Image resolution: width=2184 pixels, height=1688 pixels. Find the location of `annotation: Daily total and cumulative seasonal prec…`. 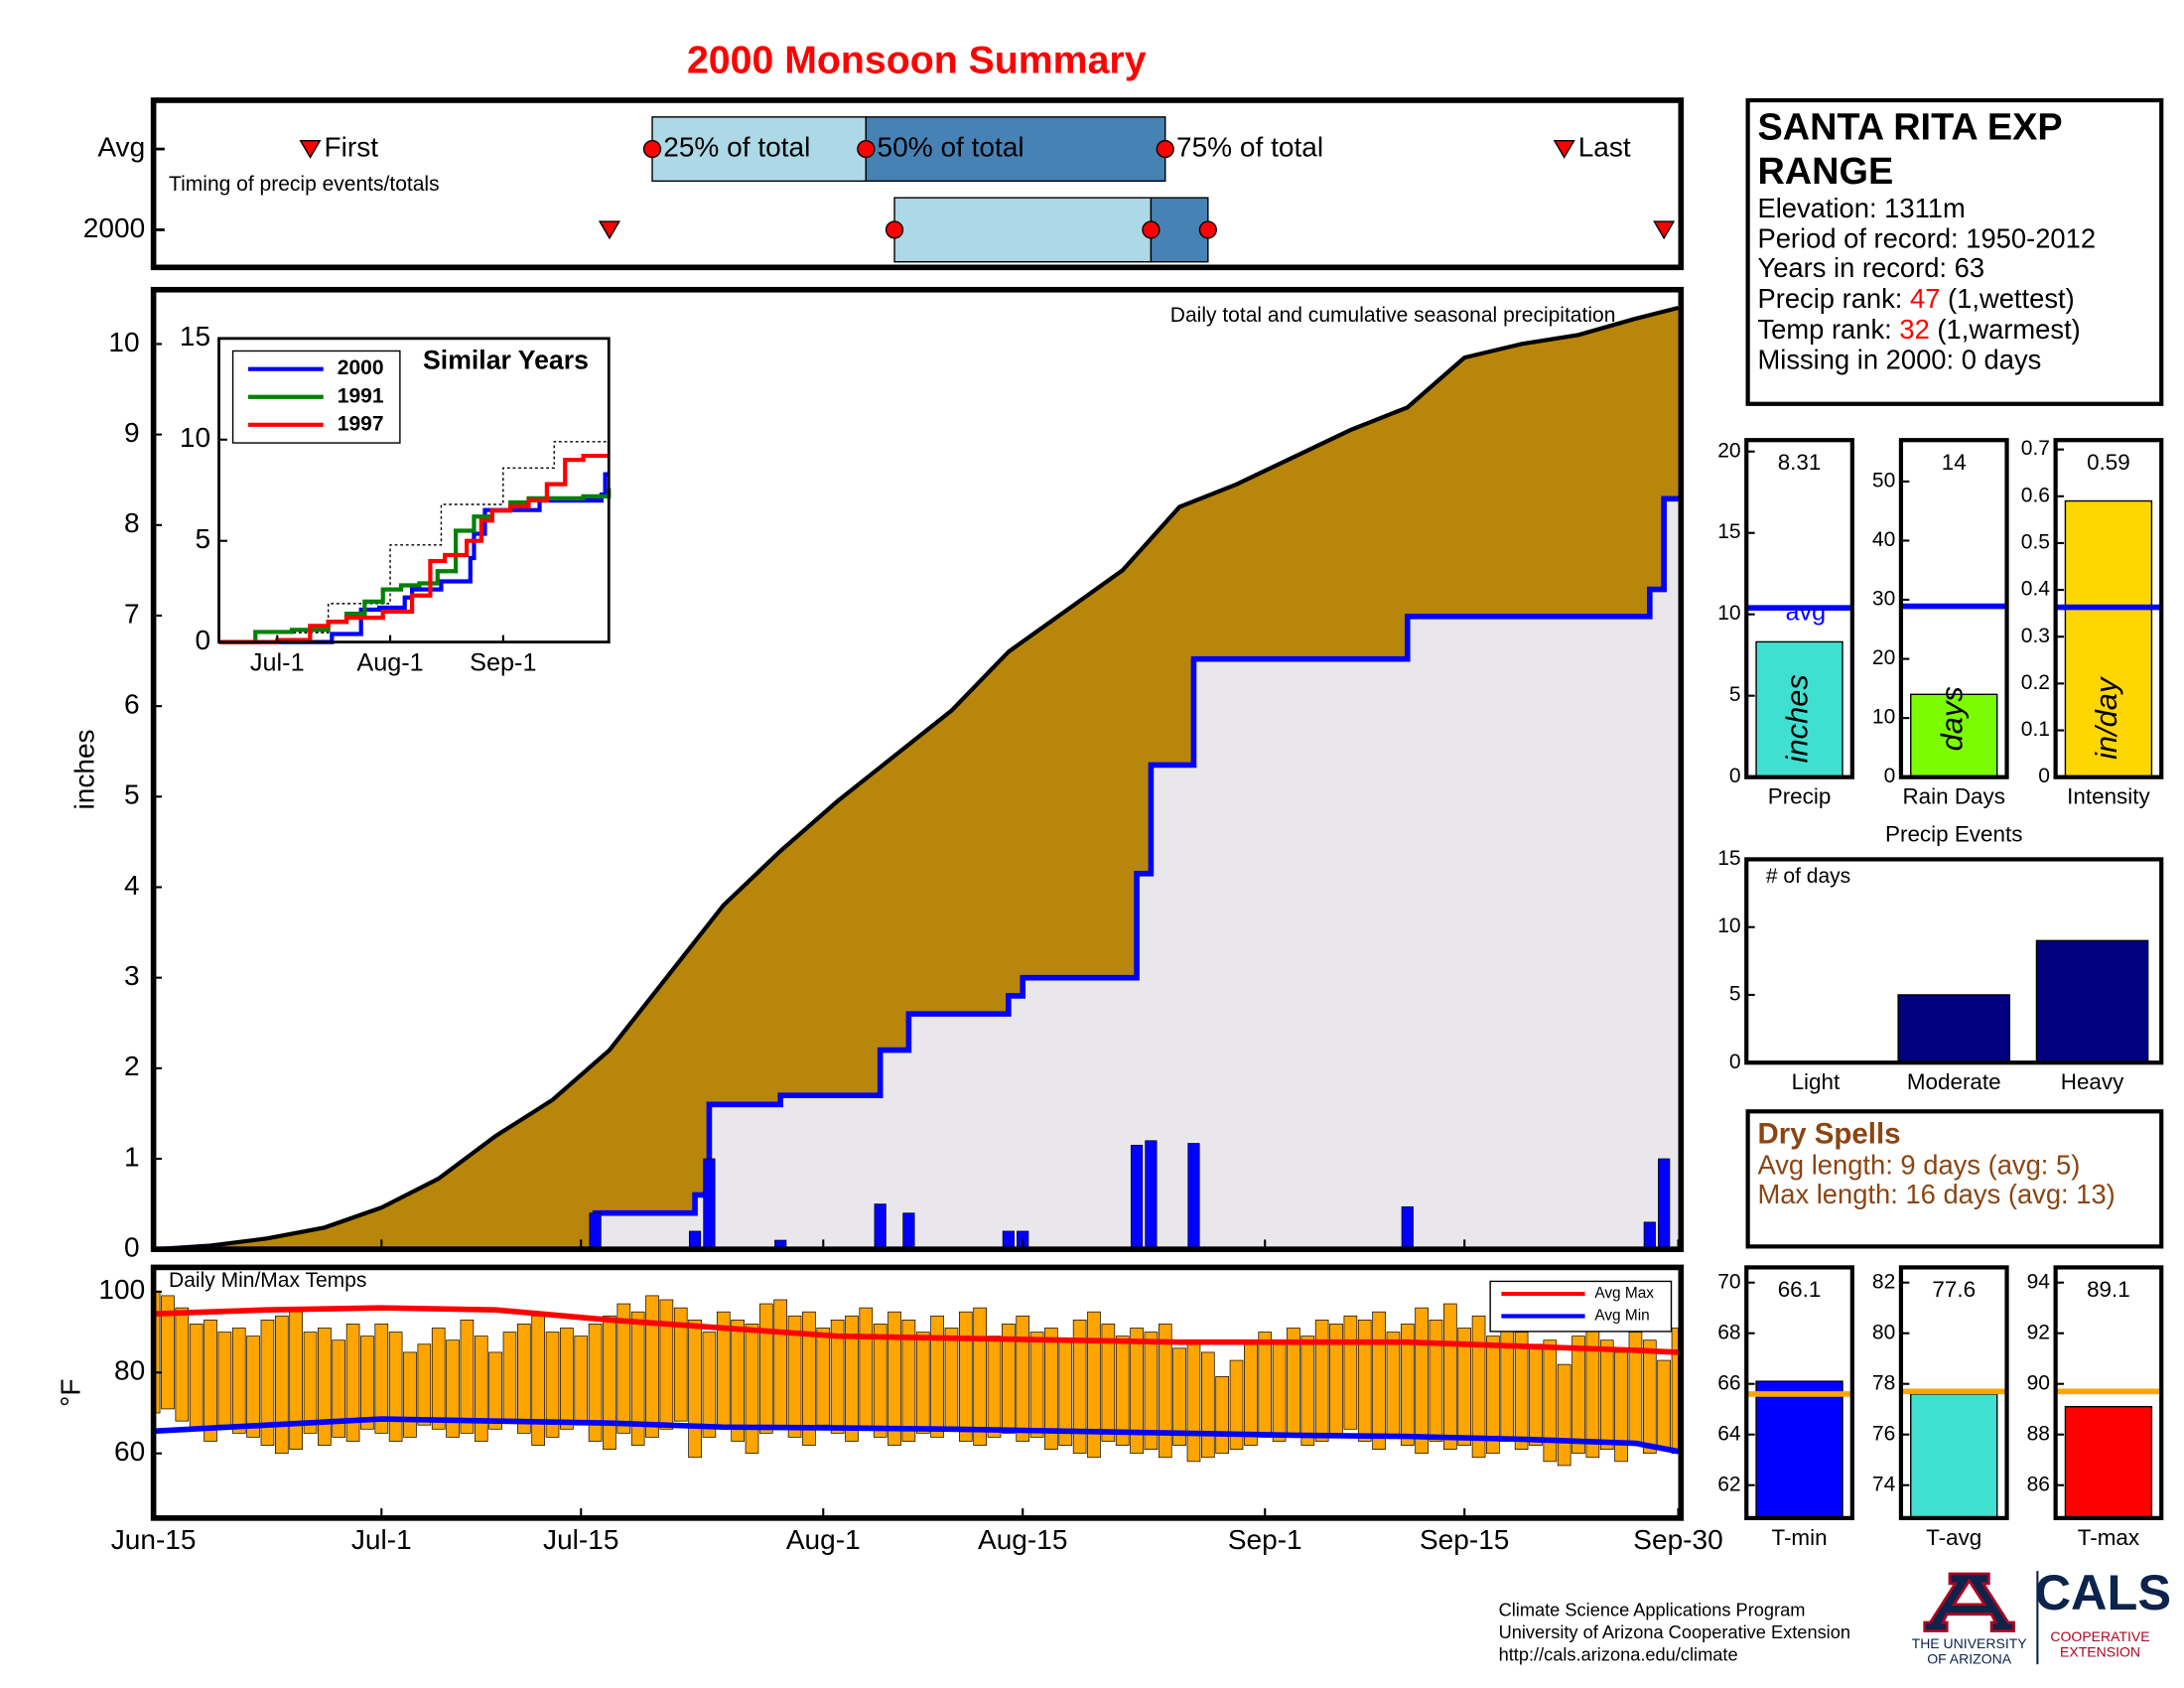

annotation: Daily total and cumulative seasonal prec… is located at coordinates (1393, 315).